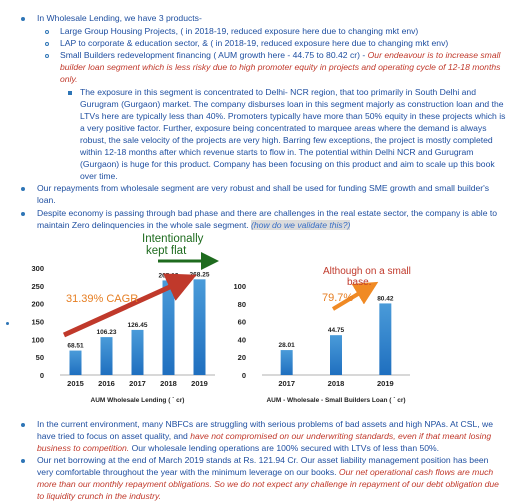  What do you see at coordinates (385, 298) in the screenshot?
I see `data-label: 80.42` at bounding box center [385, 298].